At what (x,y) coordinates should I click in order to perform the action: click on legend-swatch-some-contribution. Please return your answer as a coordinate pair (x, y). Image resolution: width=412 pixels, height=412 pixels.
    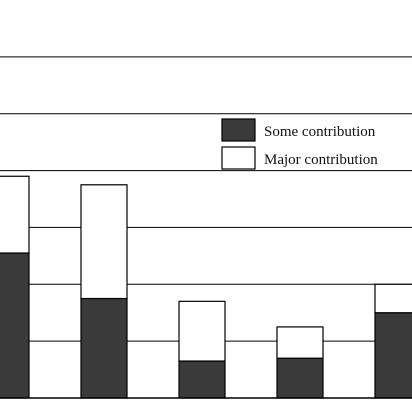
    Looking at the image, I should click on (238, 130).